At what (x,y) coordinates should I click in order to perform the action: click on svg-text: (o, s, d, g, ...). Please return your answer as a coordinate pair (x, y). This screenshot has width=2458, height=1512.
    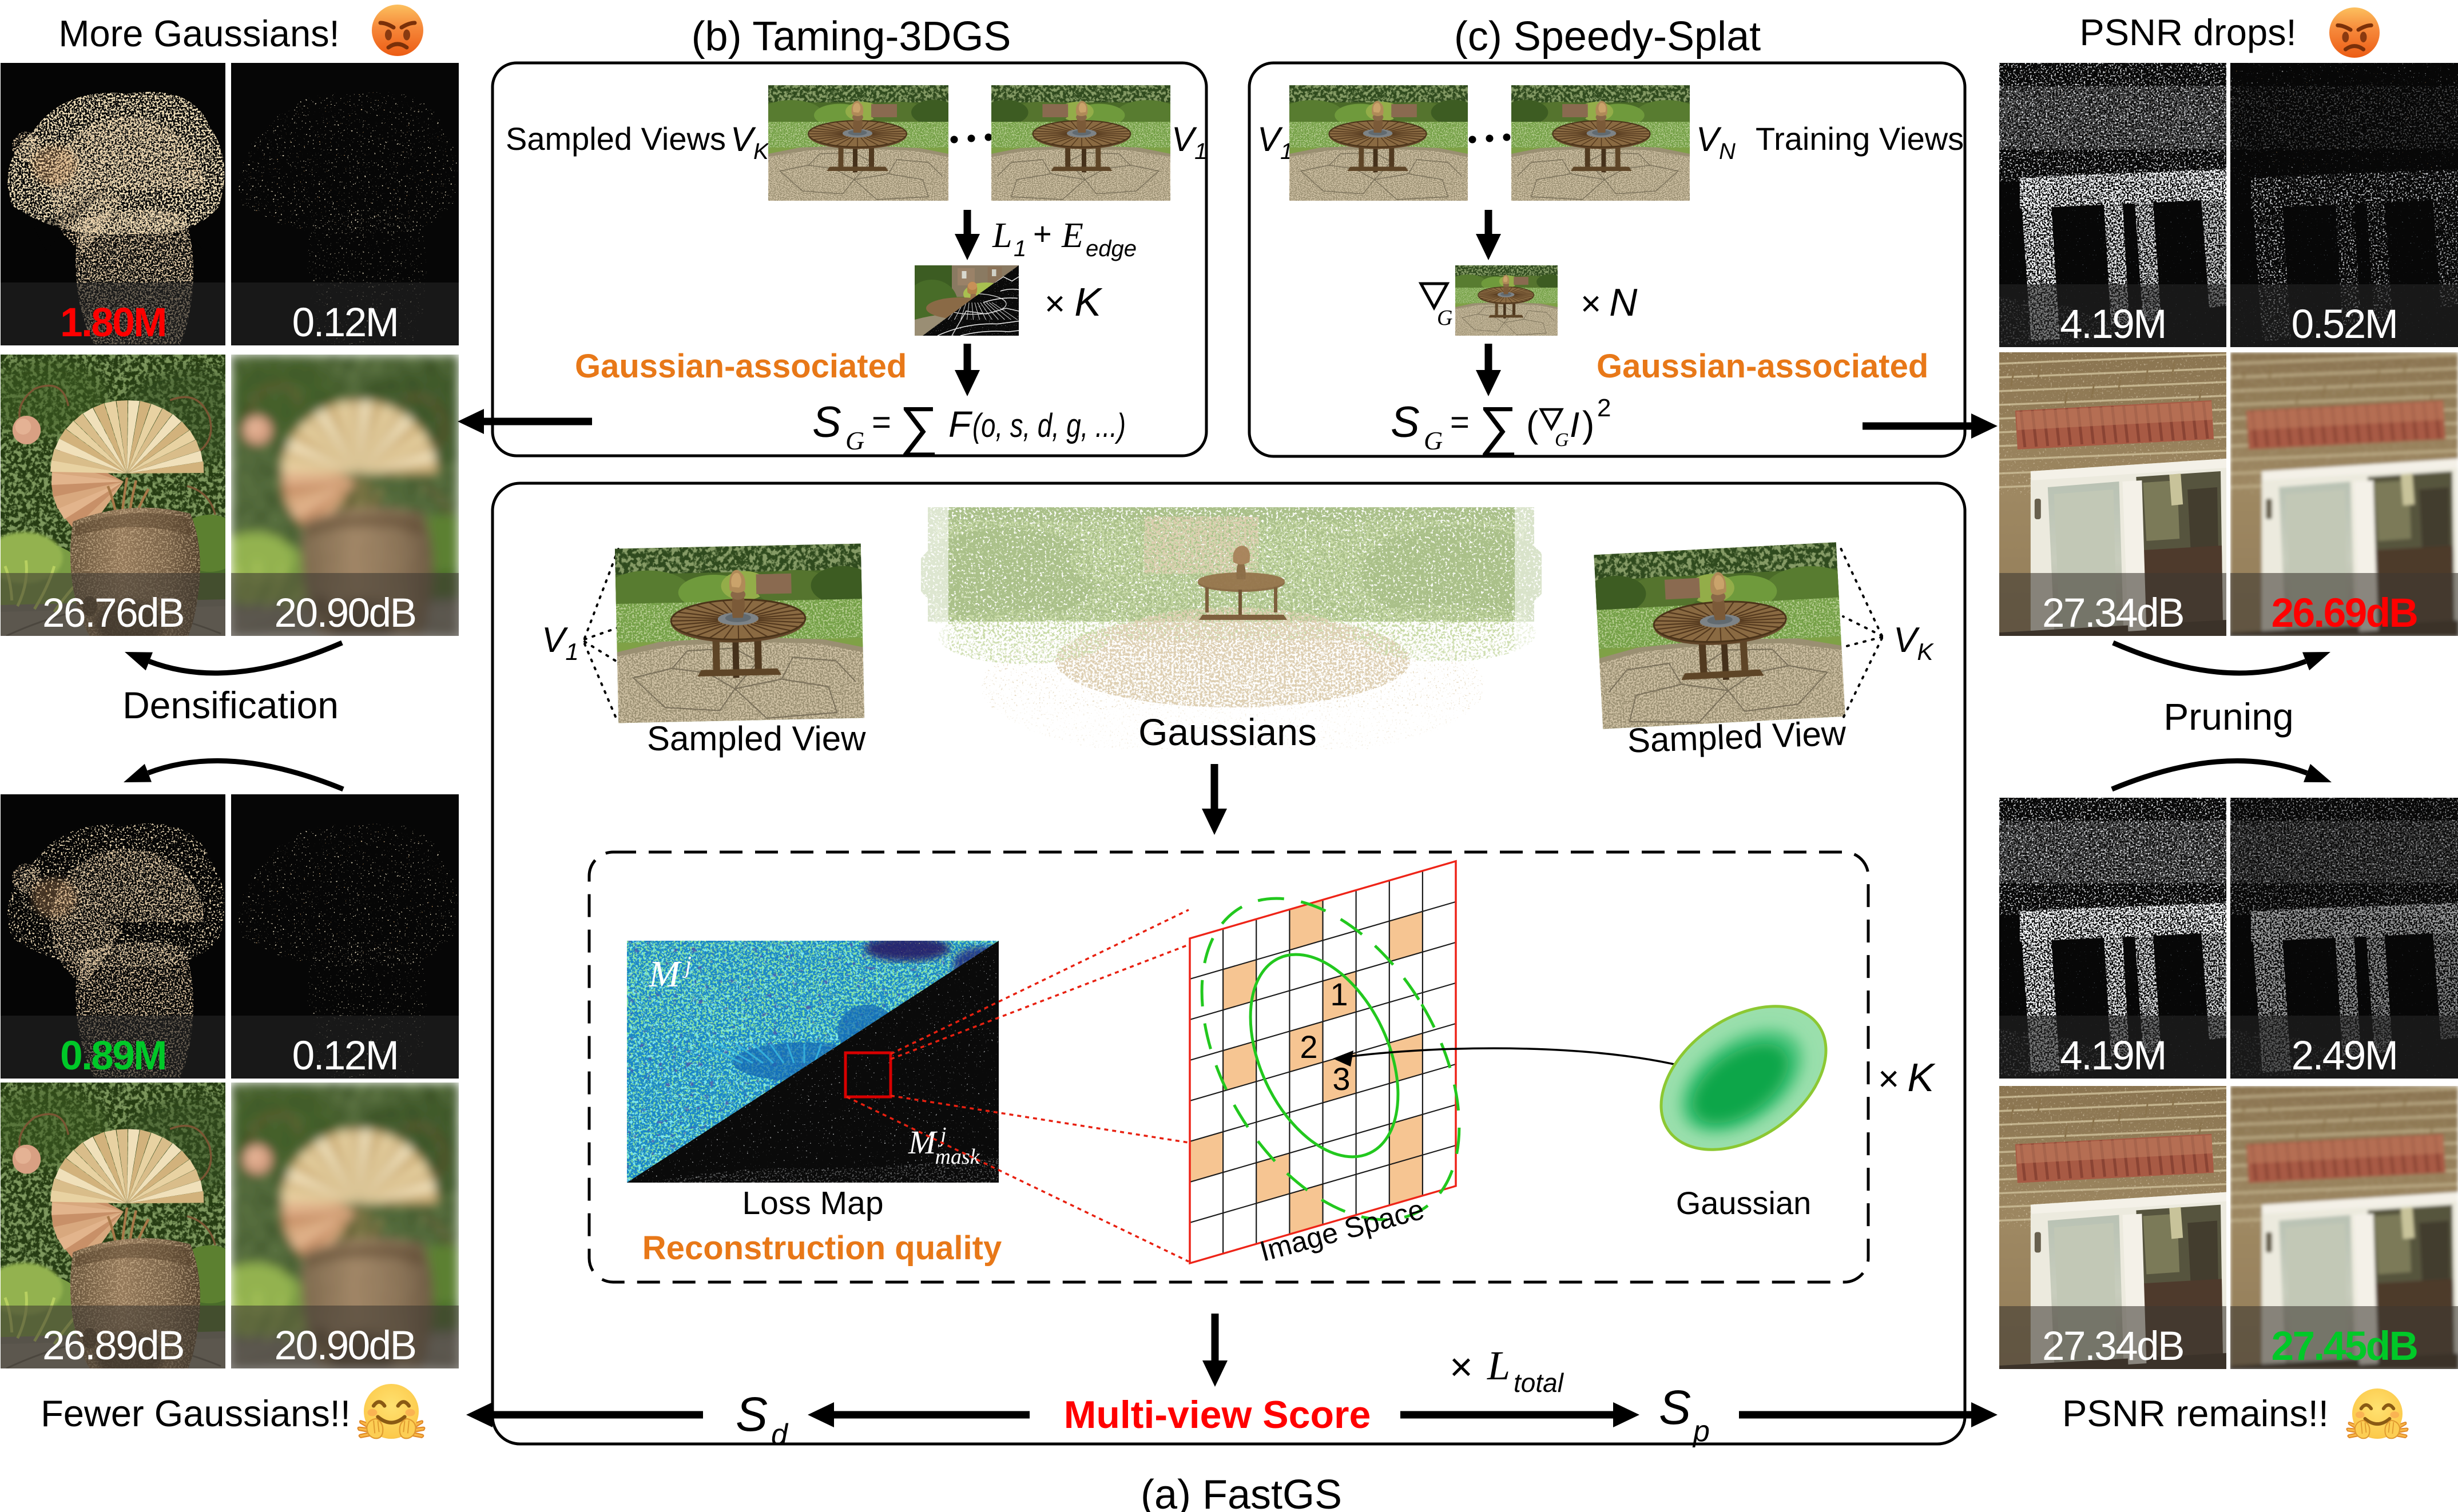
    Looking at the image, I should click on (1049, 426).